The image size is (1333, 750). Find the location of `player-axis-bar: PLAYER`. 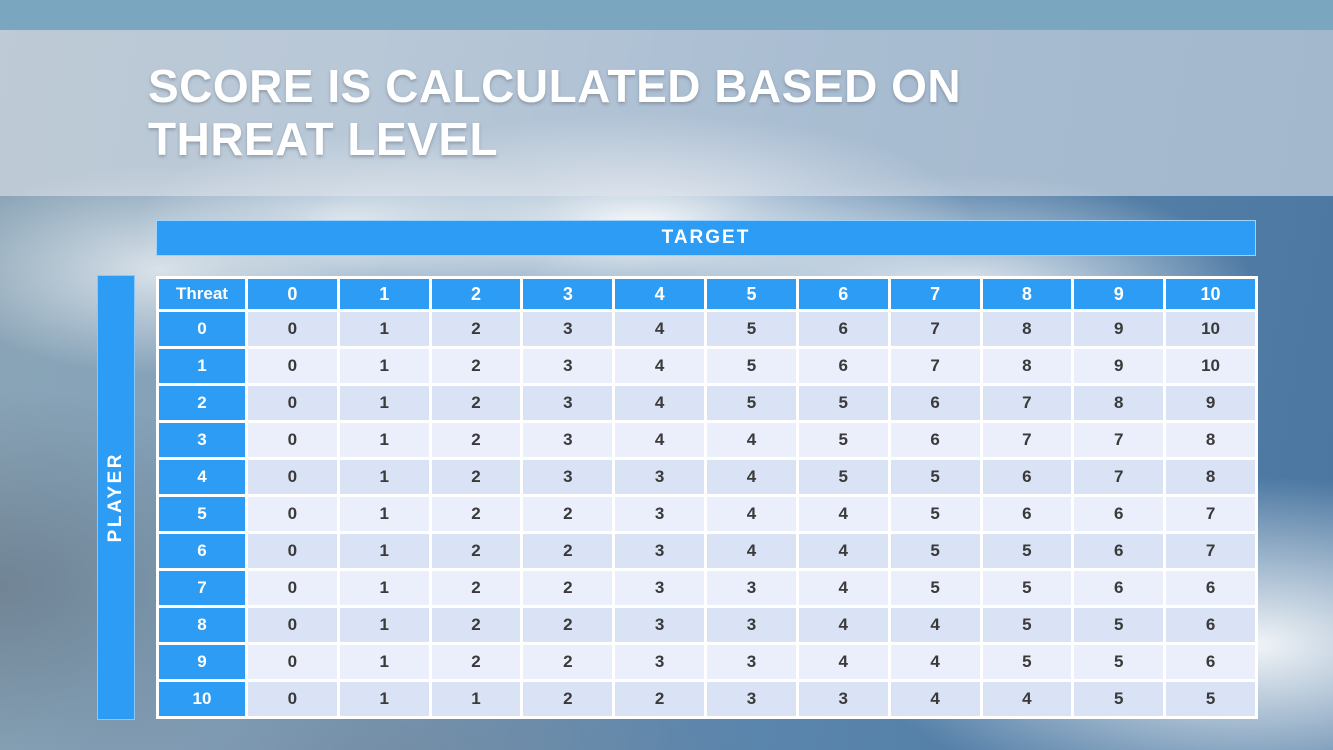

player-axis-bar: PLAYER is located at coordinates (116, 497).